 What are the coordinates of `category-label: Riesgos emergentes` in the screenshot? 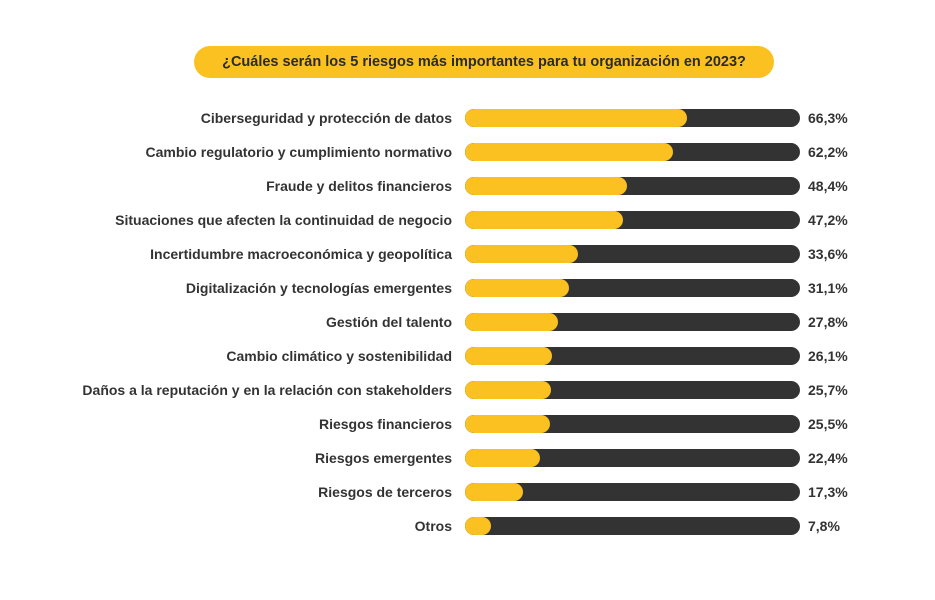 It's located at (383, 458).